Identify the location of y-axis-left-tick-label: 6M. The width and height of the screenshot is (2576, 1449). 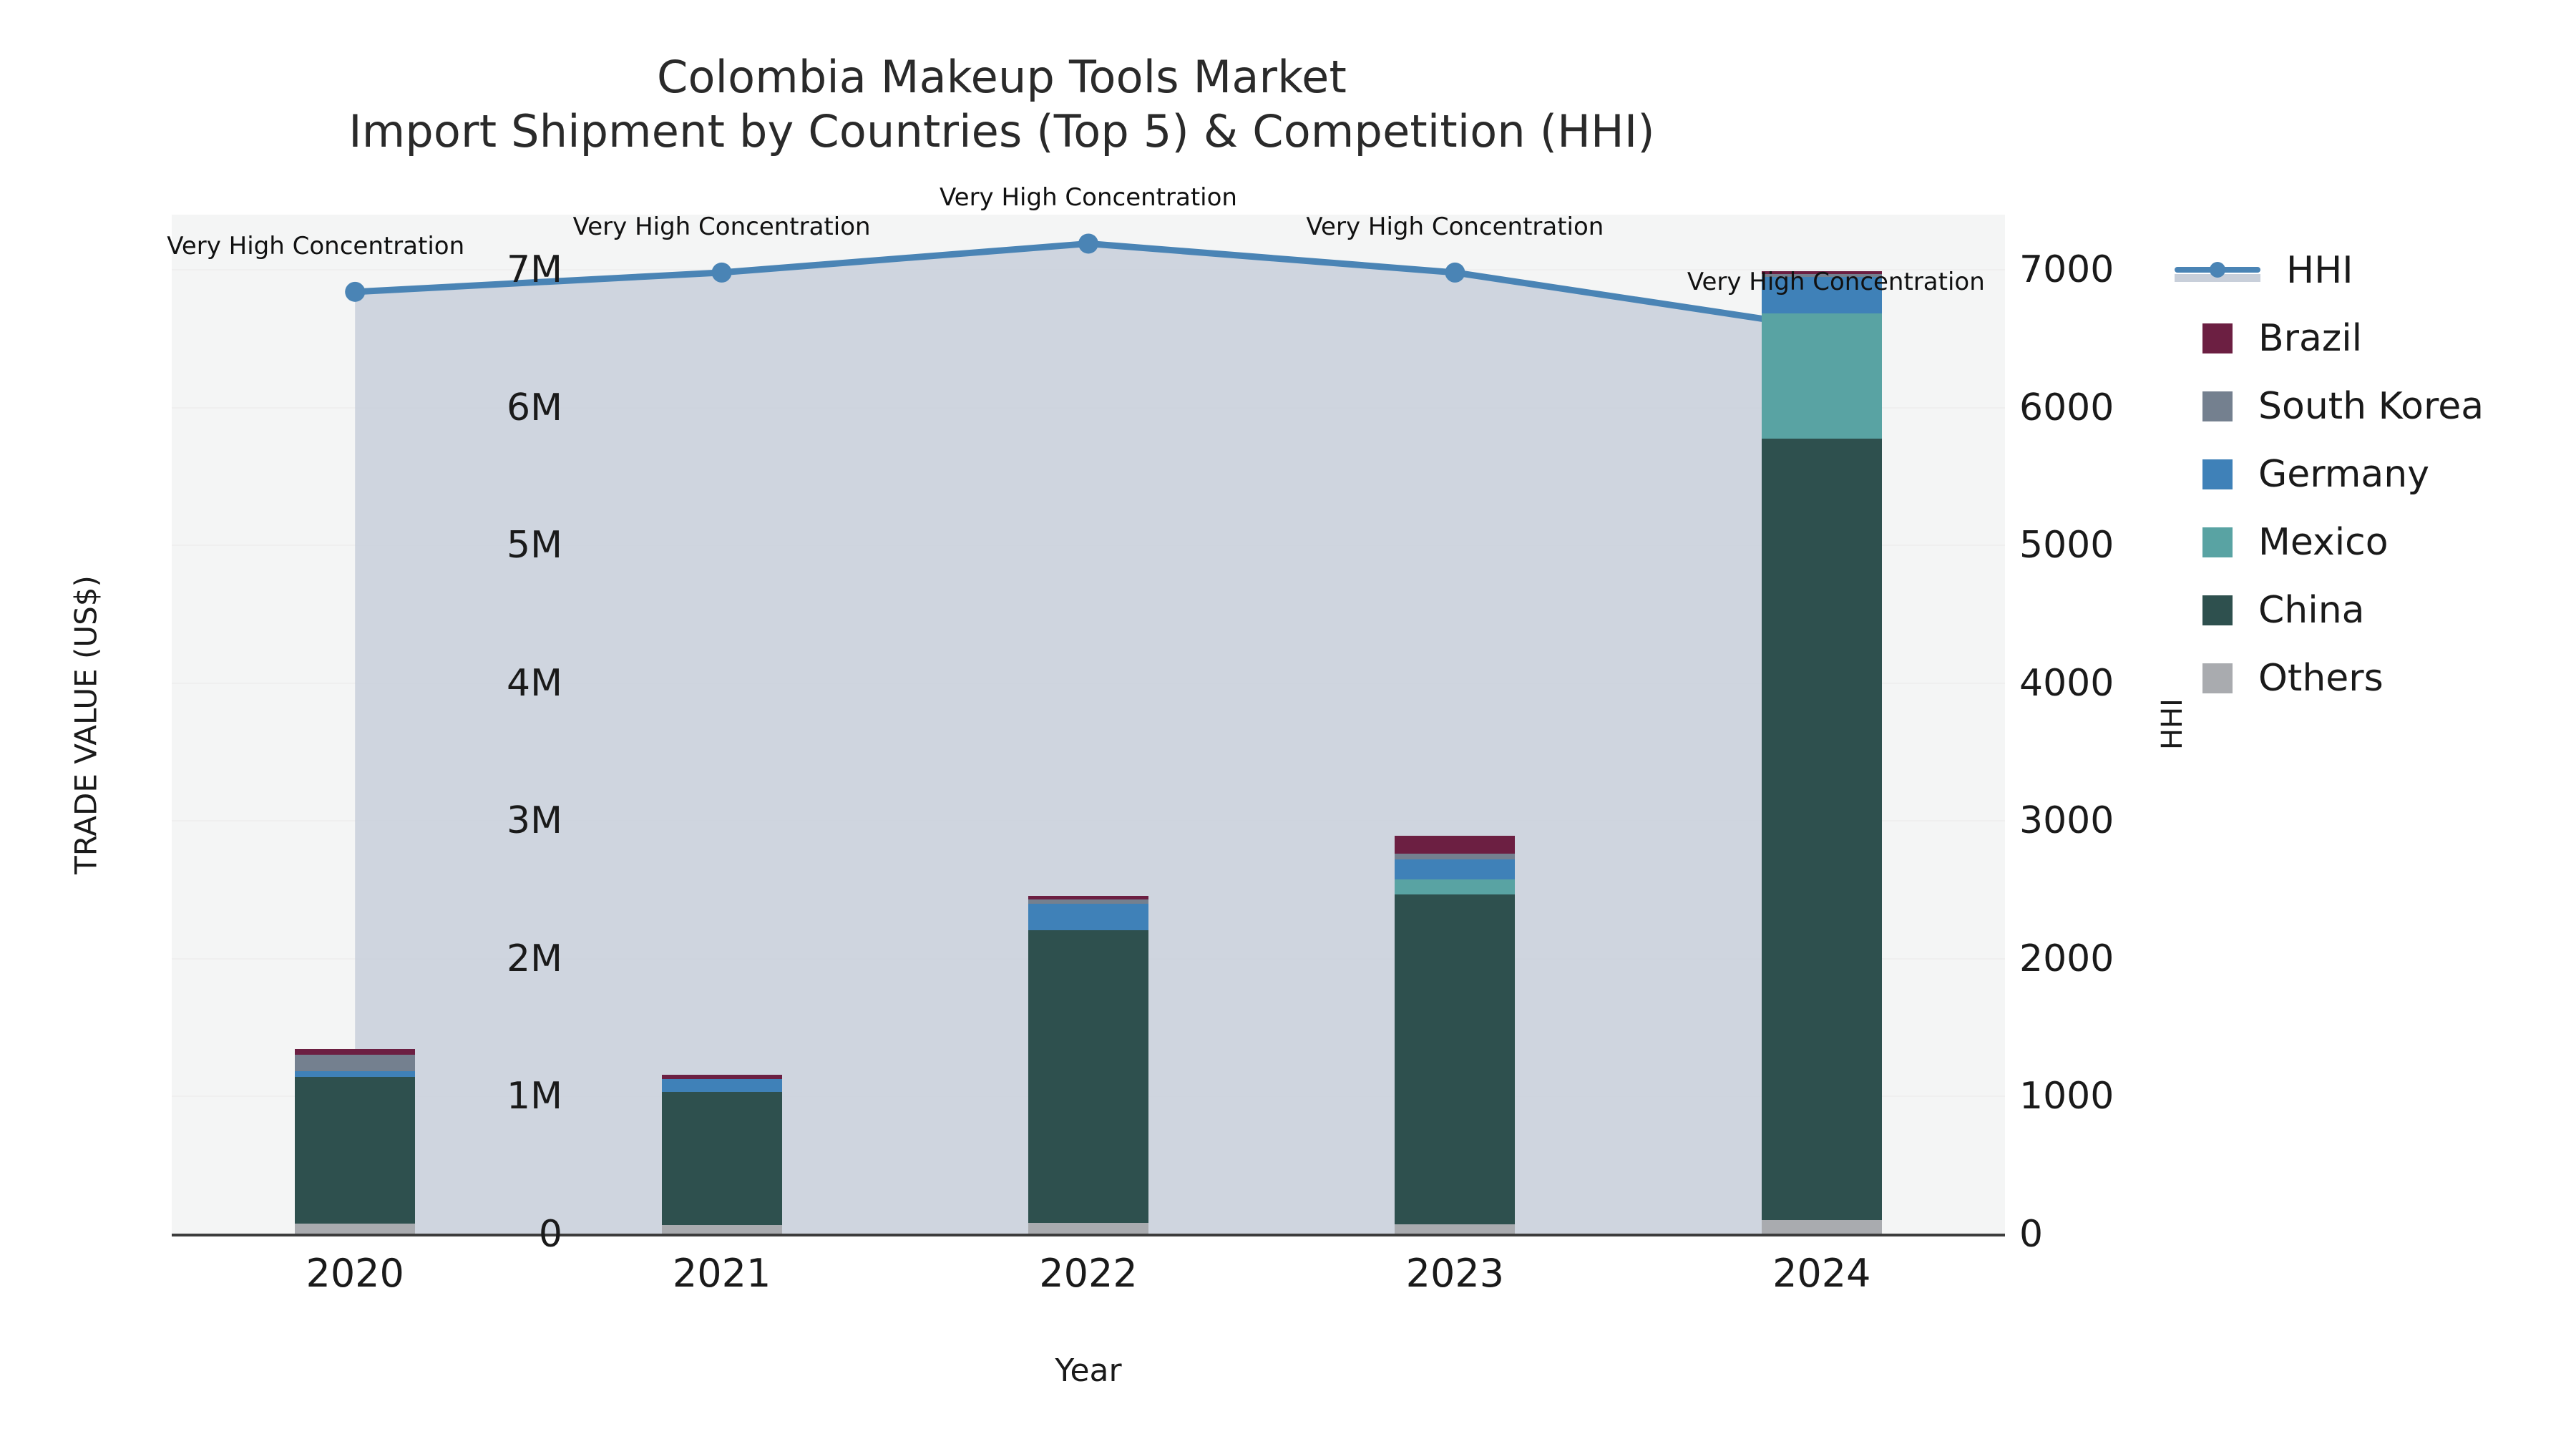
(534, 407).